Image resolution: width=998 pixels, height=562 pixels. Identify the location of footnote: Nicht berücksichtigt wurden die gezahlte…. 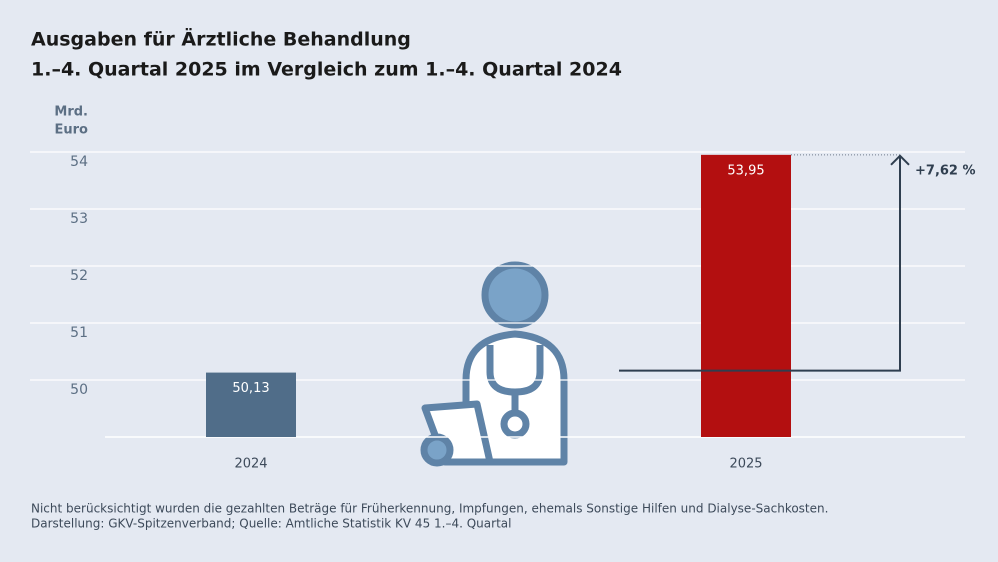
(429, 509).